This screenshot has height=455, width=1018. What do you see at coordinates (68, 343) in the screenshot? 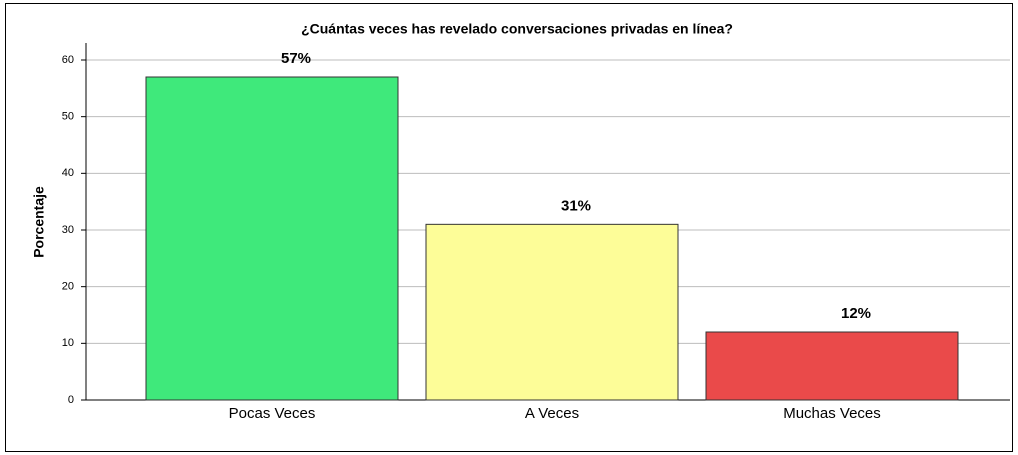
I see `y-tick-label: 10` at bounding box center [68, 343].